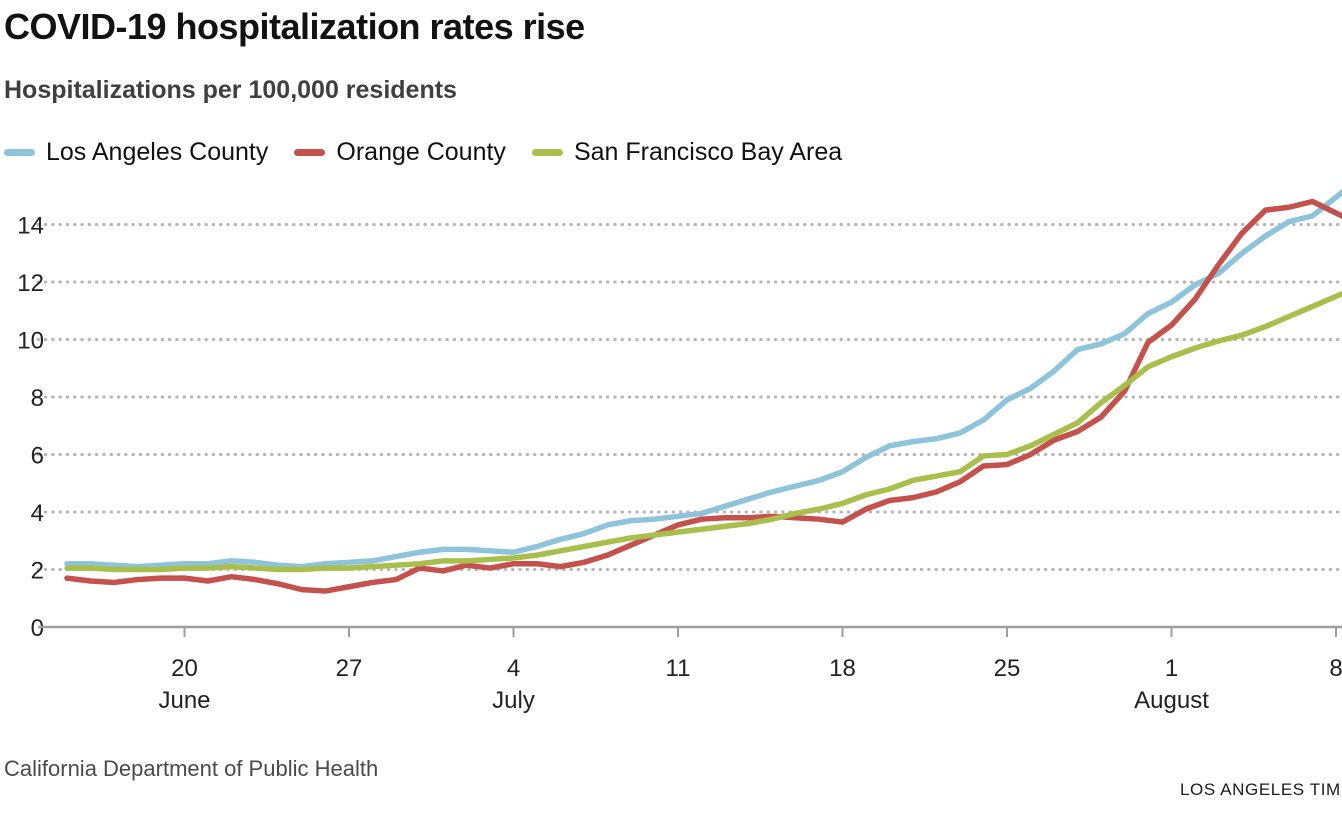 This screenshot has height=814, width=1342. I want to click on y-tick-label: 6, so click(37, 456).